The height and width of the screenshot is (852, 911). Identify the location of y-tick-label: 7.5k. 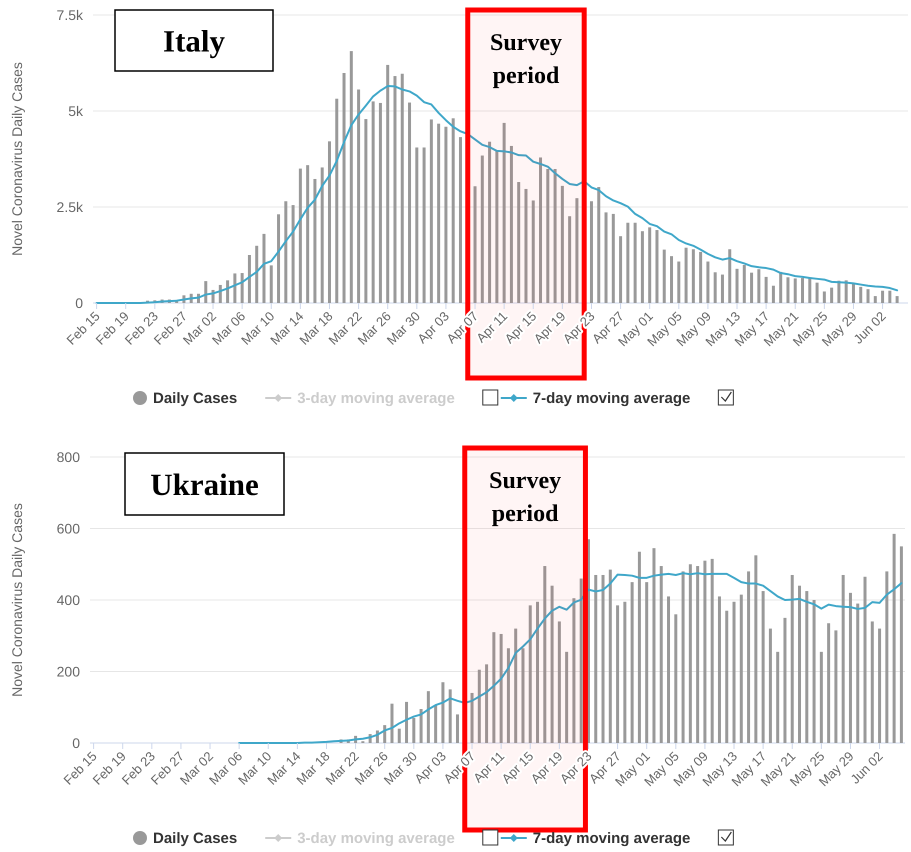
(70, 15).